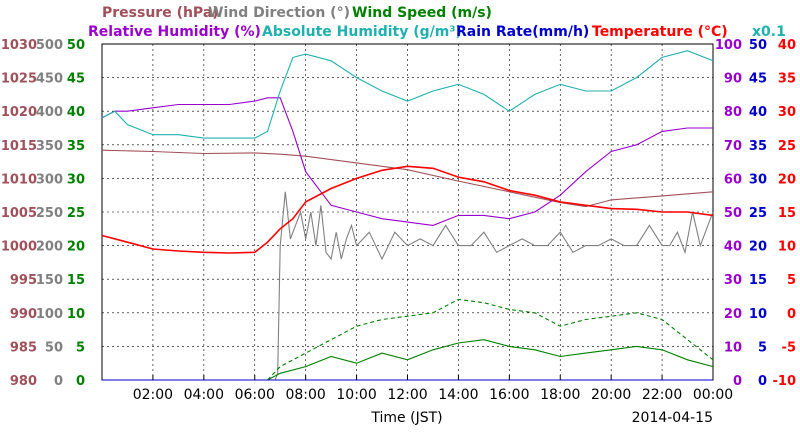 The image size is (800, 434). What do you see at coordinates (762, 381) in the screenshot?
I see `y-tick-rain: 0` at bounding box center [762, 381].